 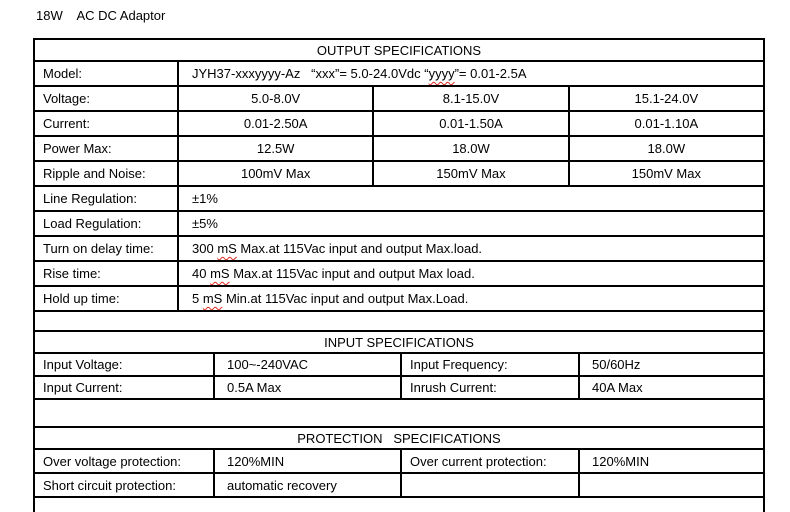 What do you see at coordinates (125, 388) in the screenshot?
I see `row-label: Input Current:` at bounding box center [125, 388].